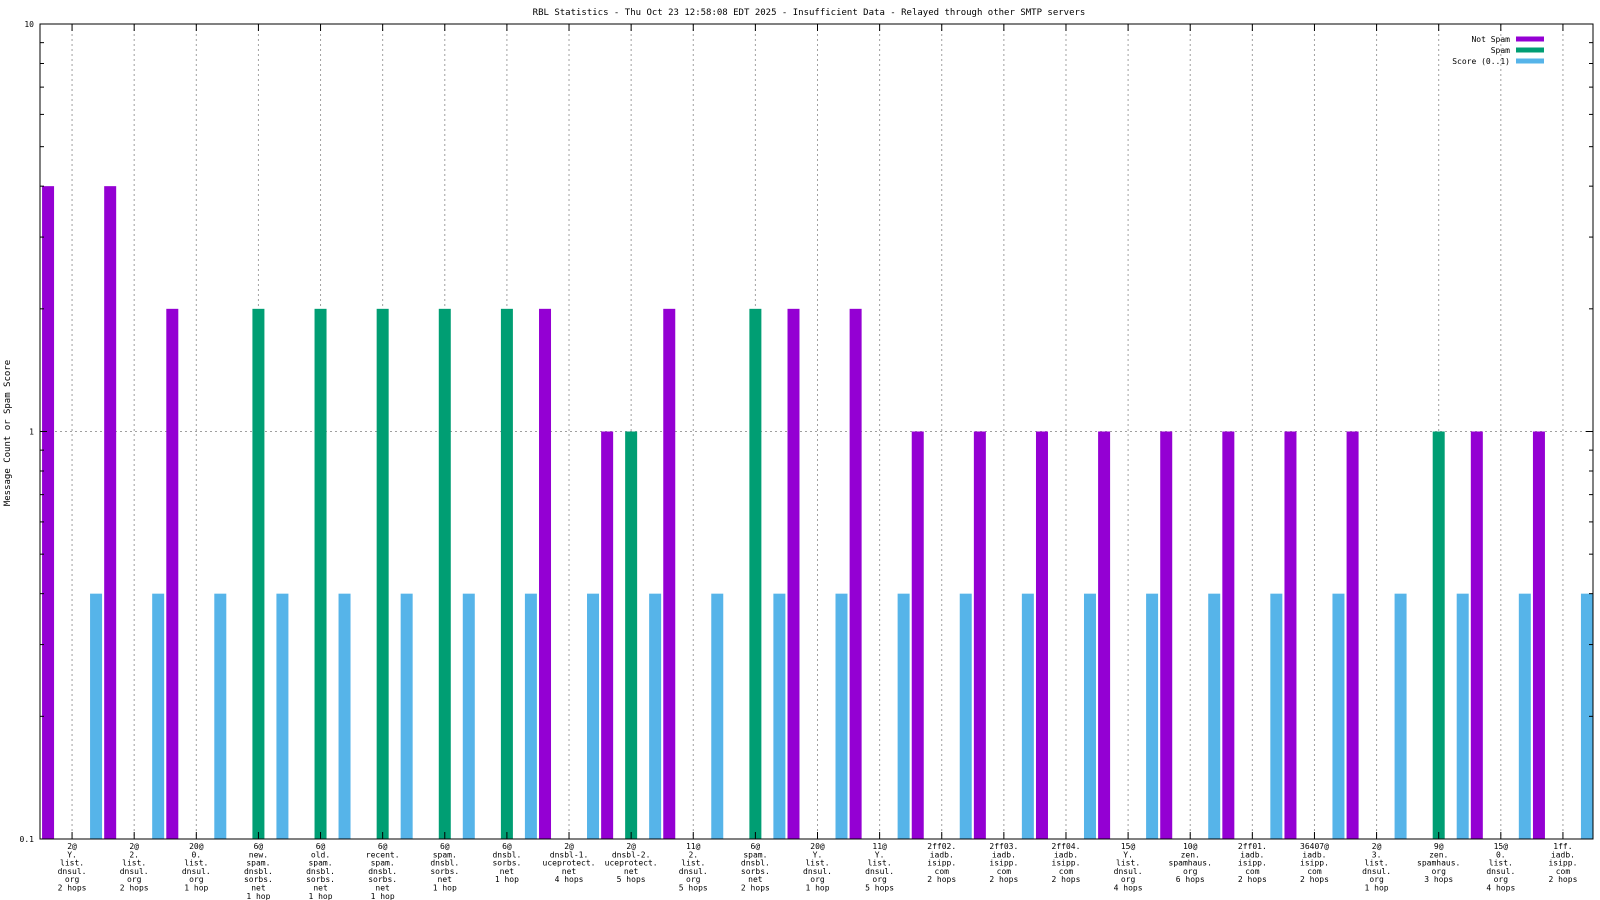  I want to click on x-tick-label: 2@ 2. list. dnsul. org 2 hops, so click(134, 867).